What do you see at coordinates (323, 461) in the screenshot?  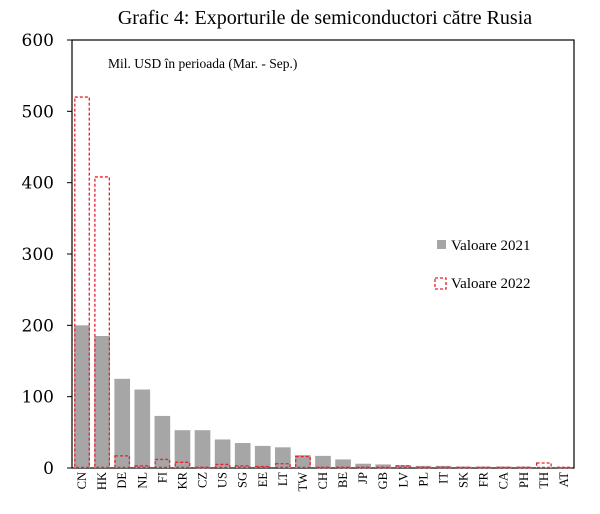 I see `bar-2021-ch` at bounding box center [323, 461].